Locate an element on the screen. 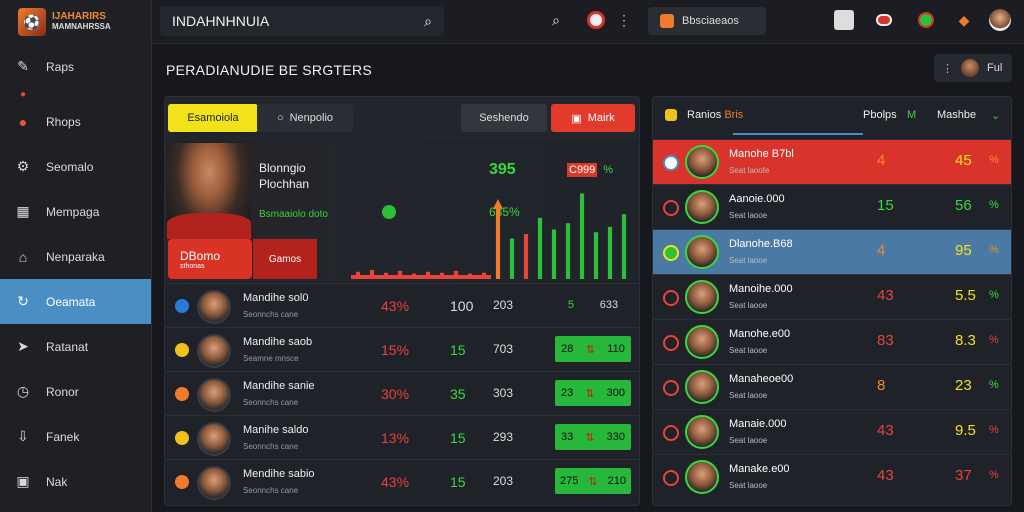  stat-score-cell: 5 633 is located at coordinates (593, 305).